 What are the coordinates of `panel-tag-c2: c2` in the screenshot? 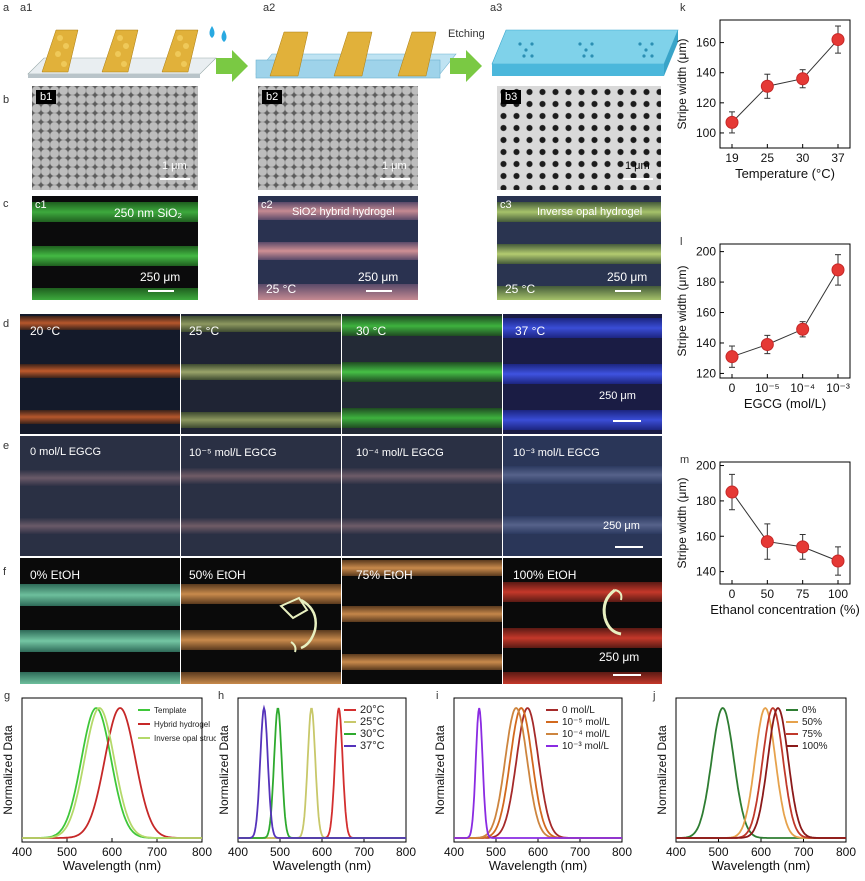 It's located at (267, 205).